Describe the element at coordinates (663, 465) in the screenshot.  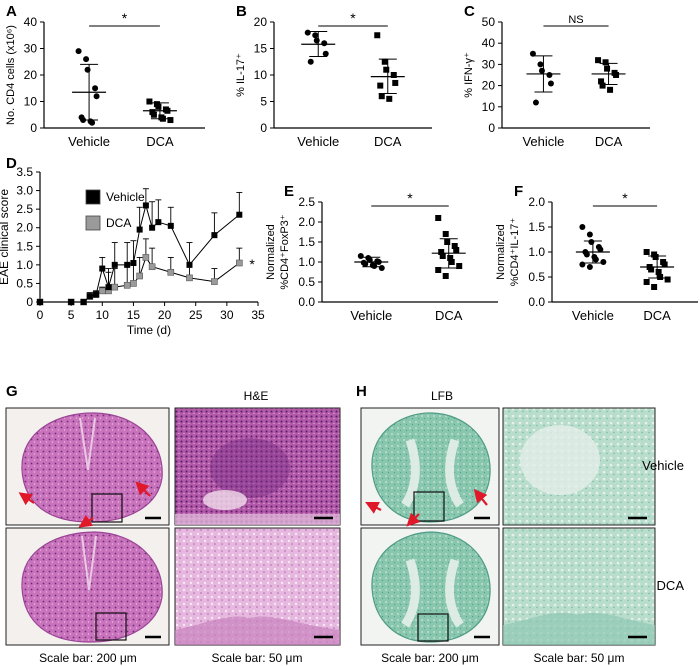
I see `row-label-vehicle: Vehicle` at that location.